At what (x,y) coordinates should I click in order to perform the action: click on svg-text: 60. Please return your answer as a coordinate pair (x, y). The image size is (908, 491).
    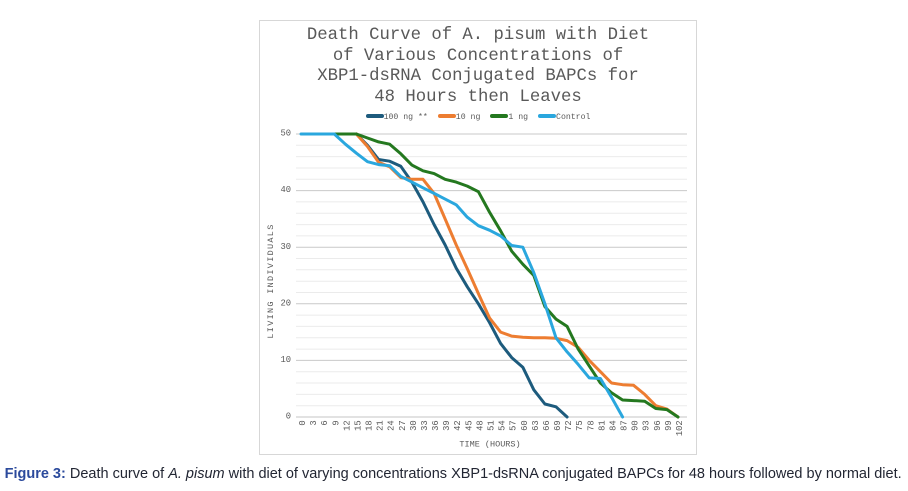
    Looking at the image, I should click on (525, 425).